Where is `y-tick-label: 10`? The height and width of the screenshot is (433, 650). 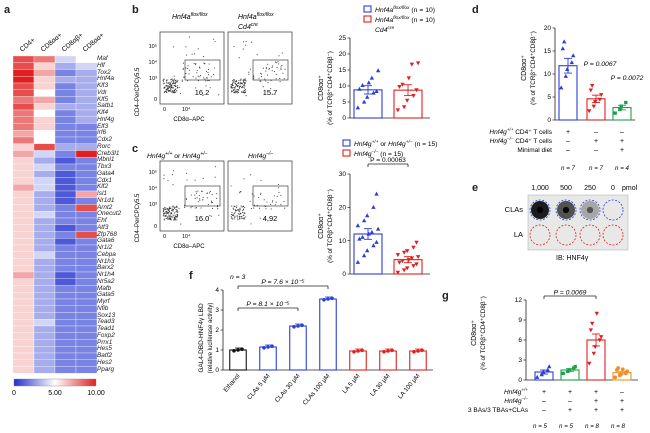
y-tick-label: 10 is located at coordinates (548, 74).